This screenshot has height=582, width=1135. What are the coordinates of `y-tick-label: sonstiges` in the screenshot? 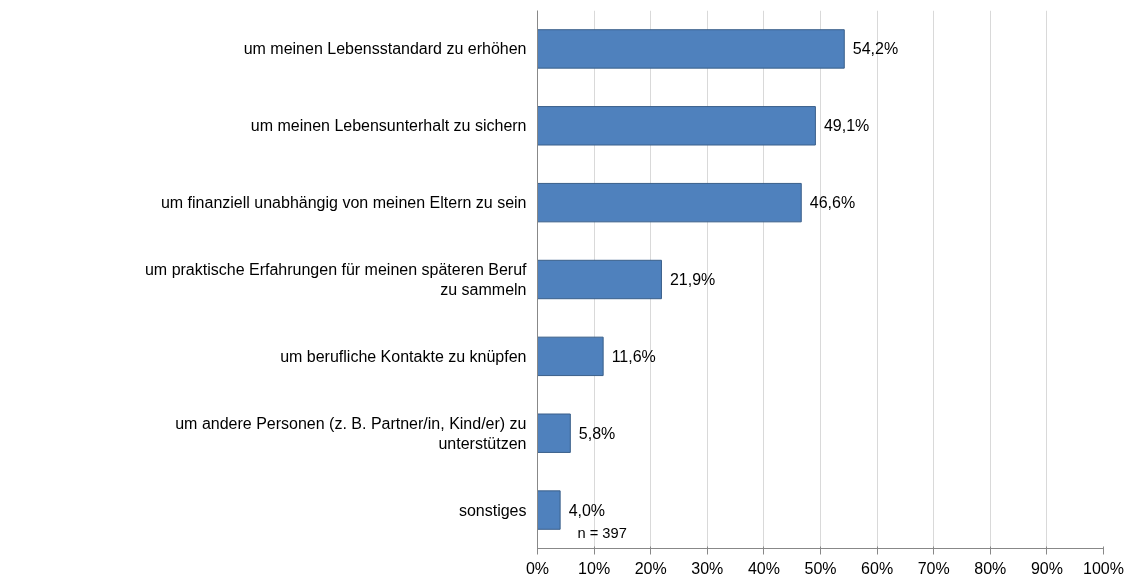 It's located at (492, 510).